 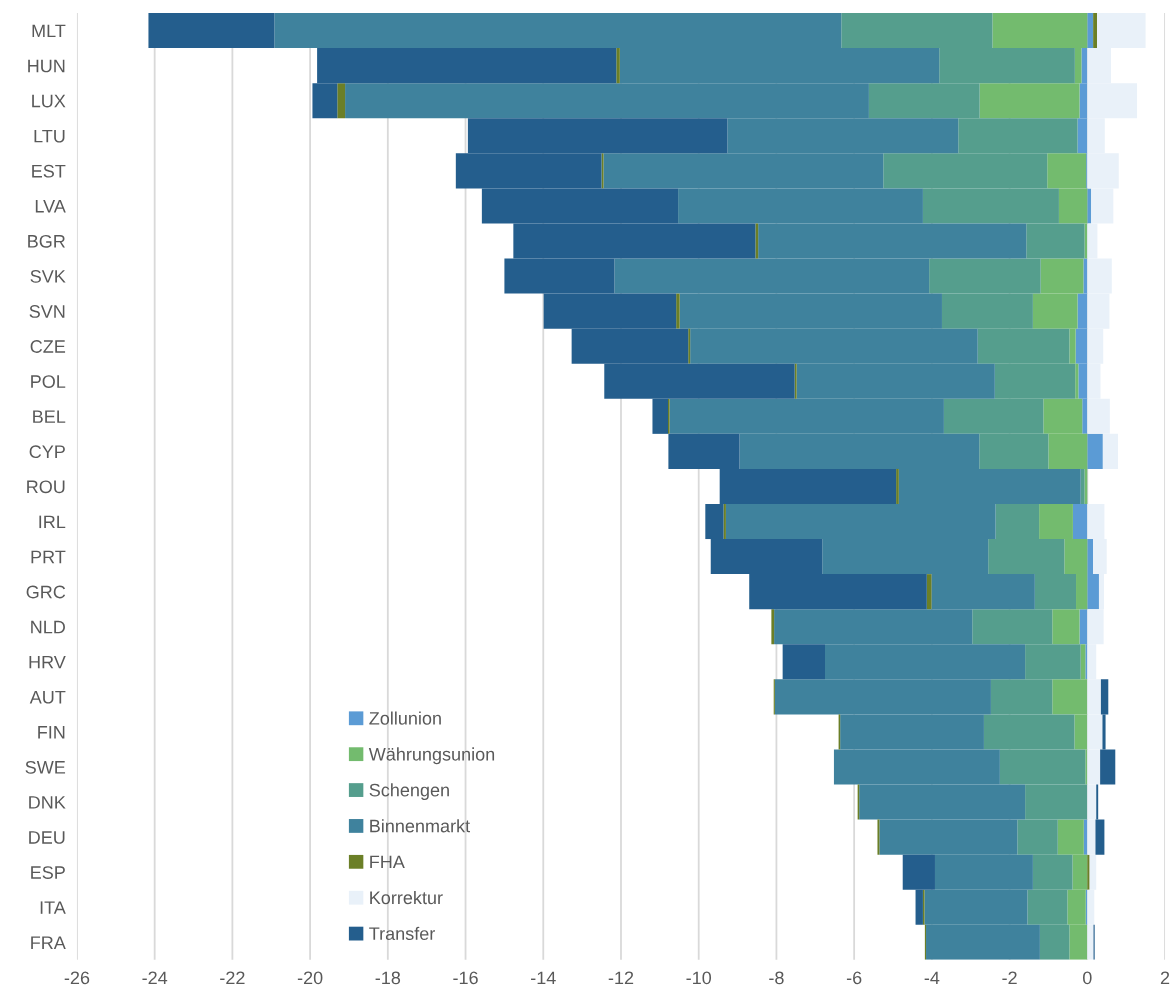 What do you see at coordinates (47, 837) in the screenshot?
I see `y-tick-label: DEU` at bounding box center [47, 837].